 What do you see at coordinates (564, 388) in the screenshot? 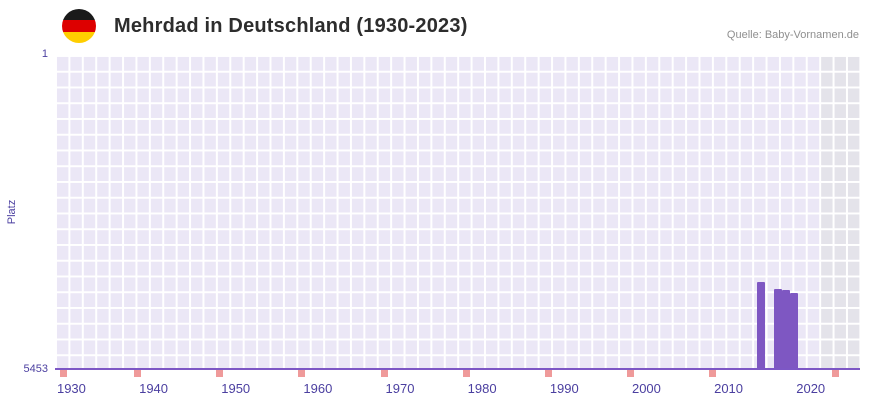
I see `x-tick-label: 1990` at bounding box center [564, 388].